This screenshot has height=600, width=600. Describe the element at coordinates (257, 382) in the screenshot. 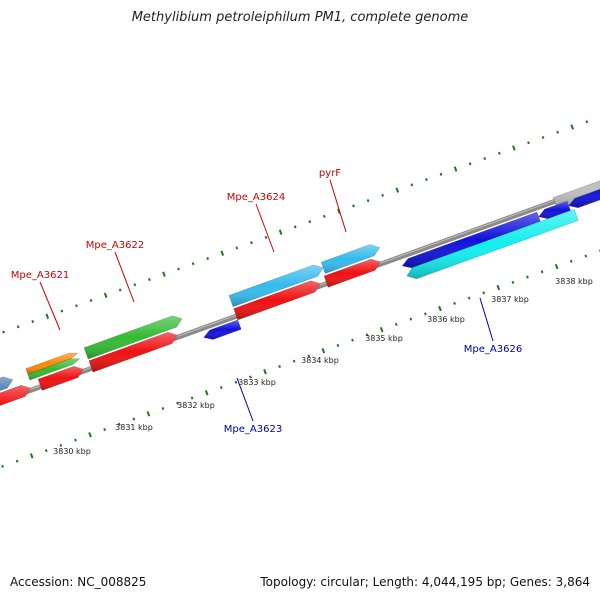

I see `position-label: 3833 kbp` at that location.